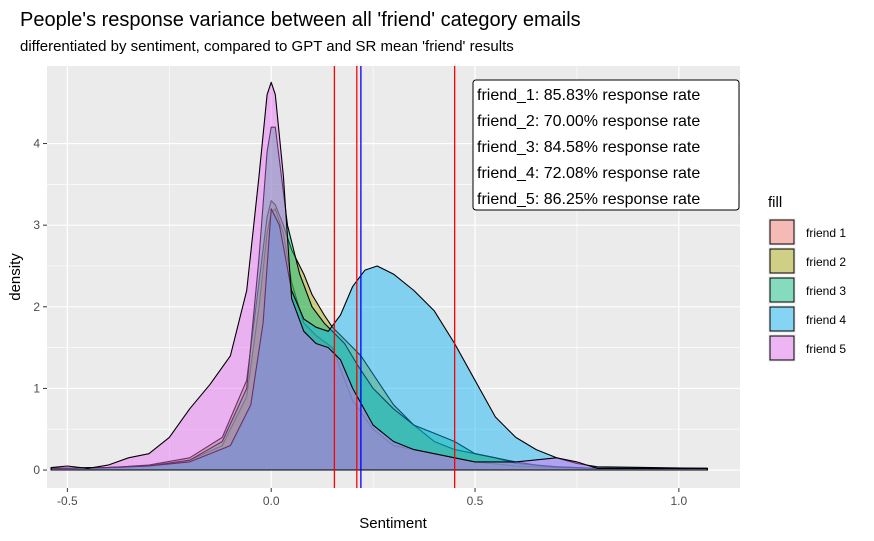 The image size is (874, 541). I want to click on x-tick-label: 0.0, so click(271, 501).